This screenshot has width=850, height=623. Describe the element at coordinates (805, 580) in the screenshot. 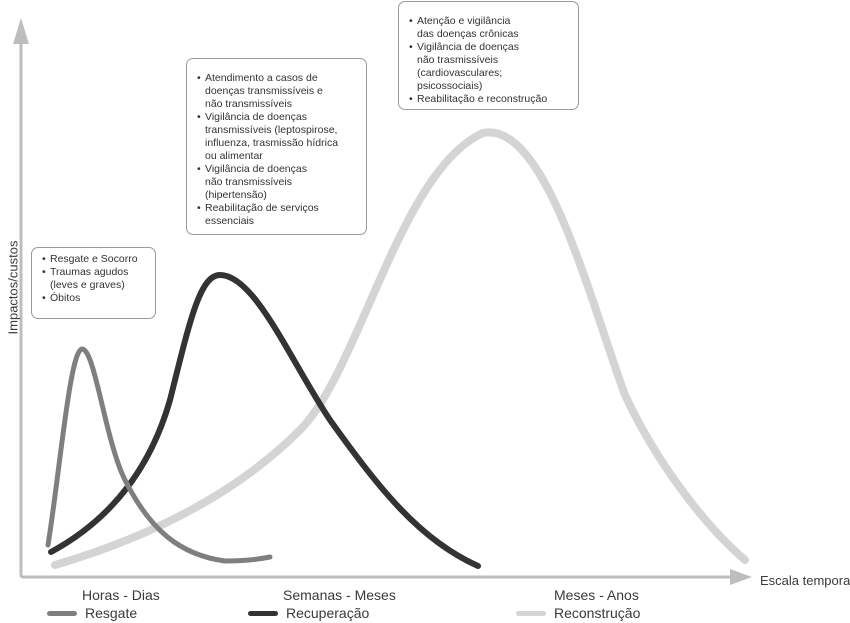

I see `x-axis-label: Escala temporal` at that location.